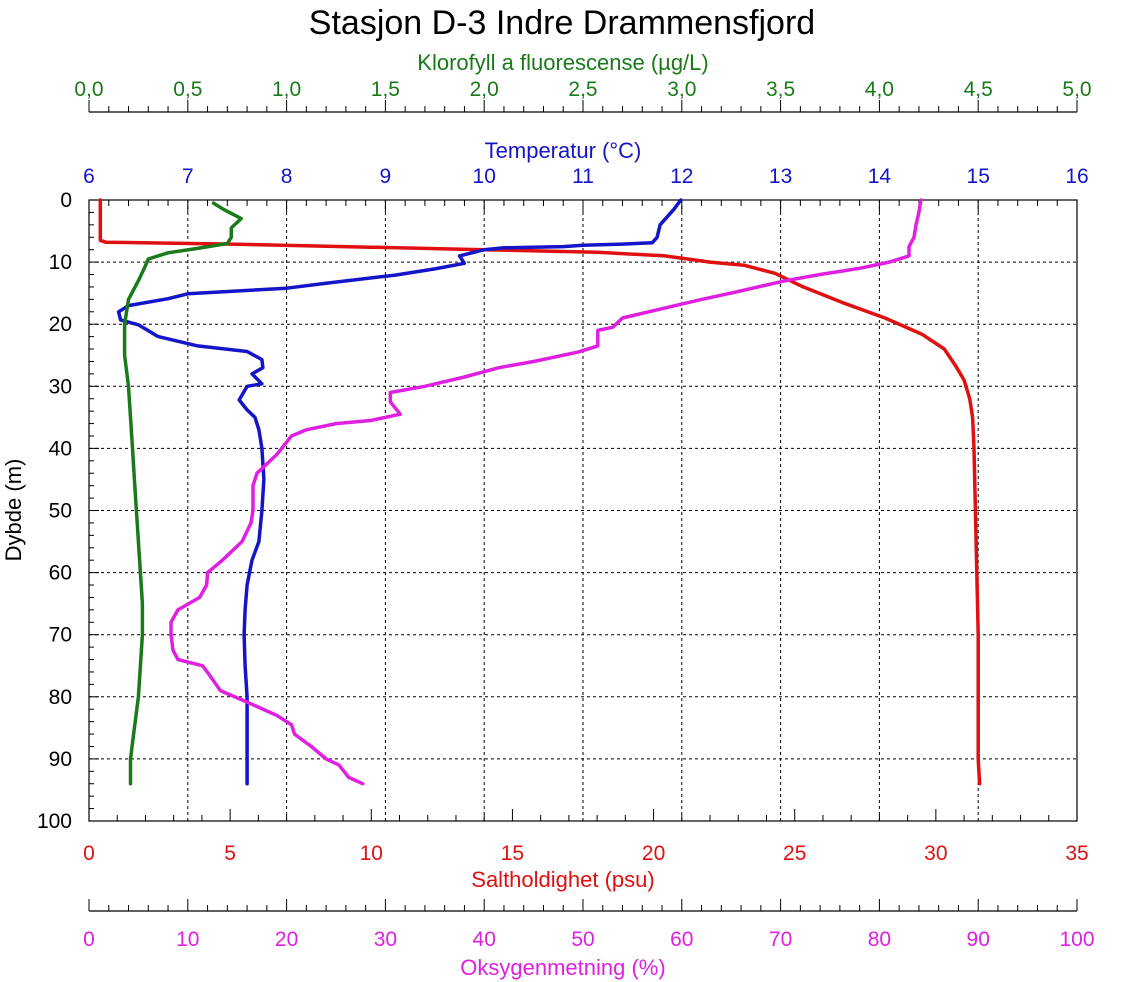 The image size is (1127, 982). I want to click on x-tick-label-temperature: 15, so click(978, 176).